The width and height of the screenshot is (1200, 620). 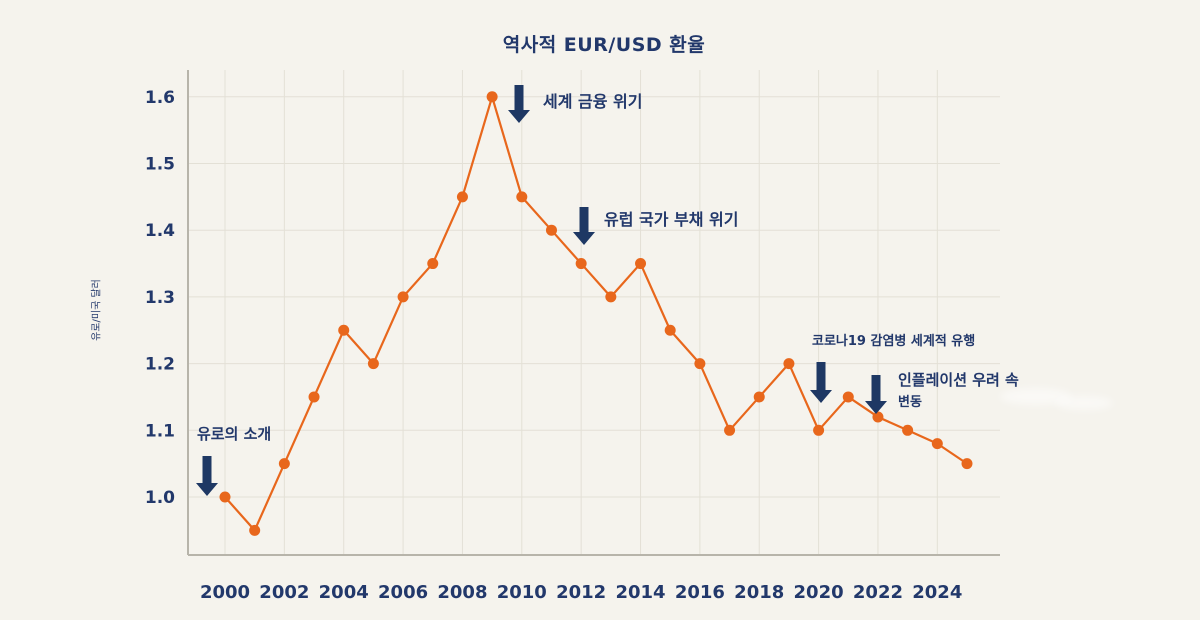 What do you see at coordinates (522, 592) in the screenshot?
I see `x-tick-label: 2010` at bounding box center [522, 592].